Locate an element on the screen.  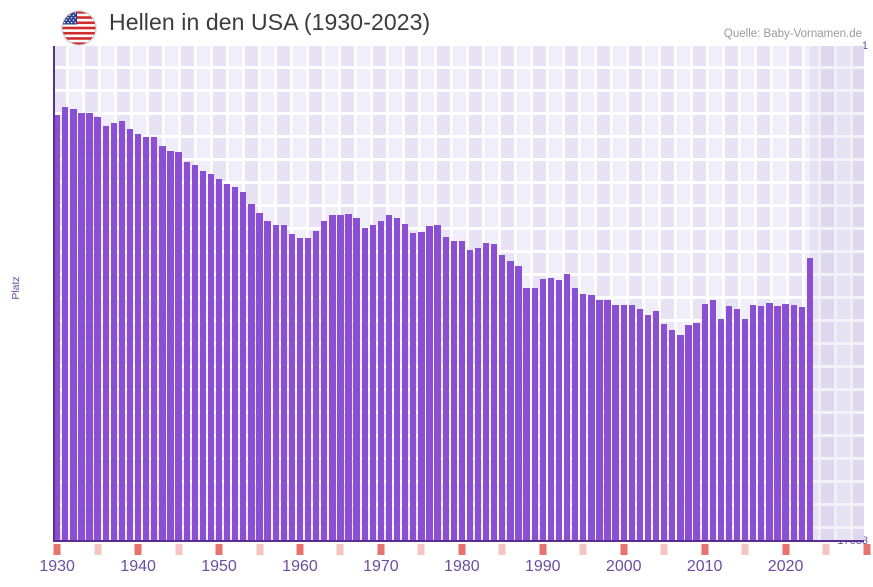
bar-1976 is located at coordinates (429, 384).